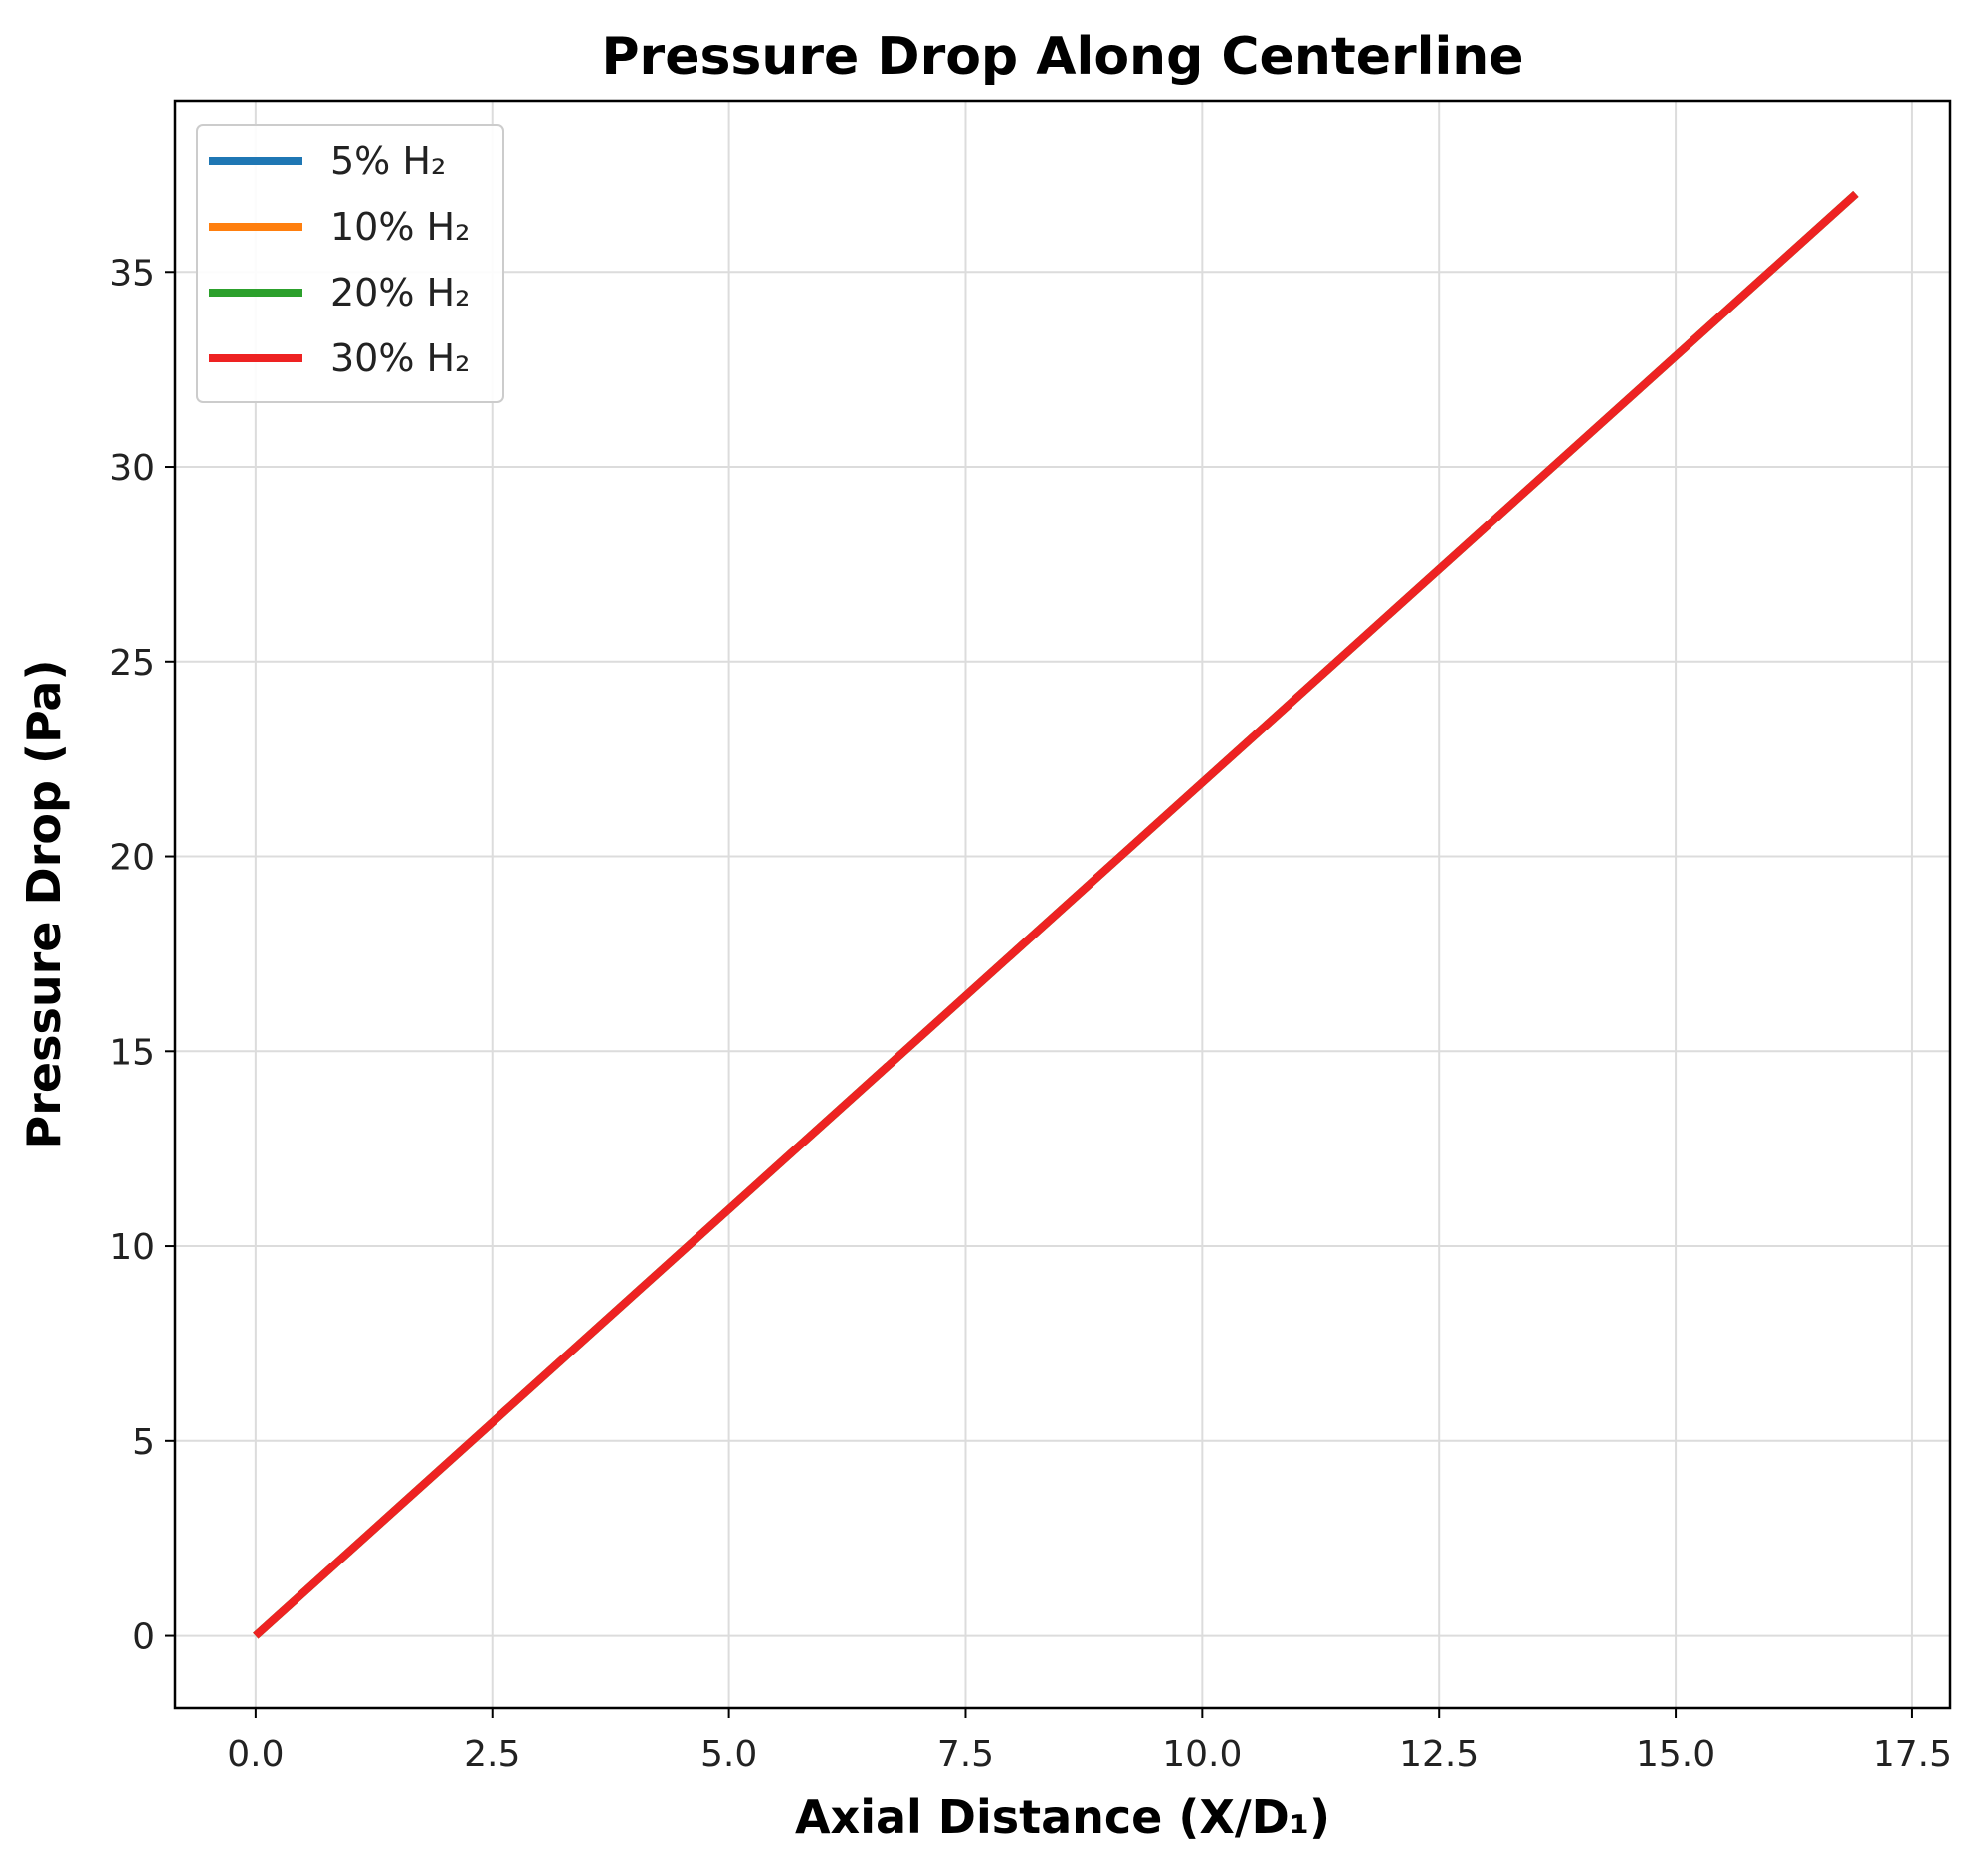 Image resolution: width=1988 pixels, height=1876 pixels. I want to click on legend-label: 10% H₂, so click(400, 227).